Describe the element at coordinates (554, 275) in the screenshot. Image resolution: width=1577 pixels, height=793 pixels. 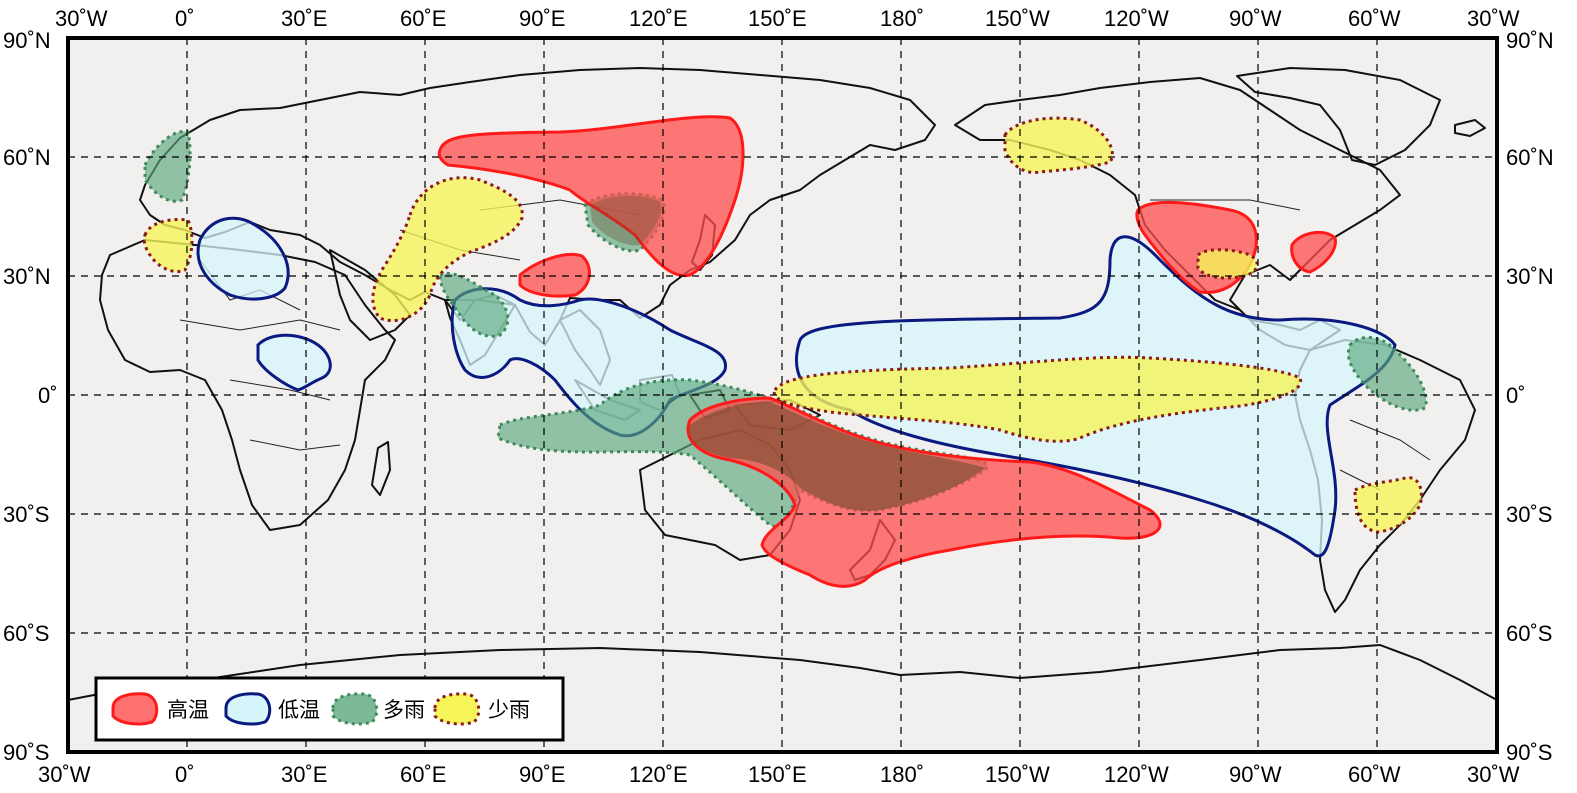
I see `south-asia-warm-region` at that location.